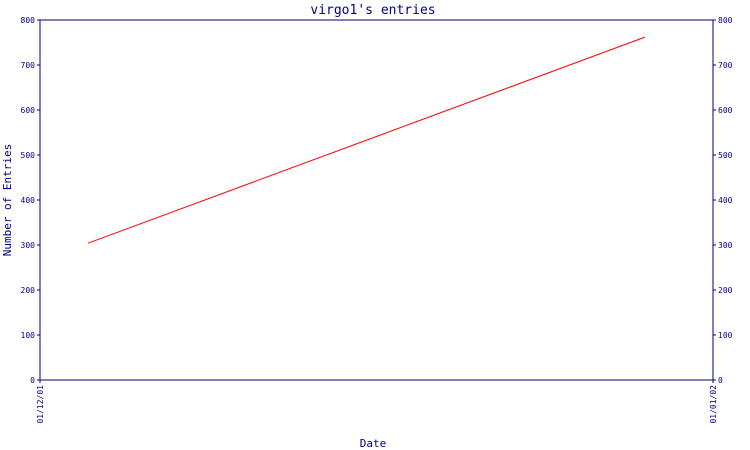 This screenshot has width=750, height=450. What do you see at coordinates (713, 404) in the screenshot?
I see `x-tick-label: 01/01/02` at bounding box center [713, 404].